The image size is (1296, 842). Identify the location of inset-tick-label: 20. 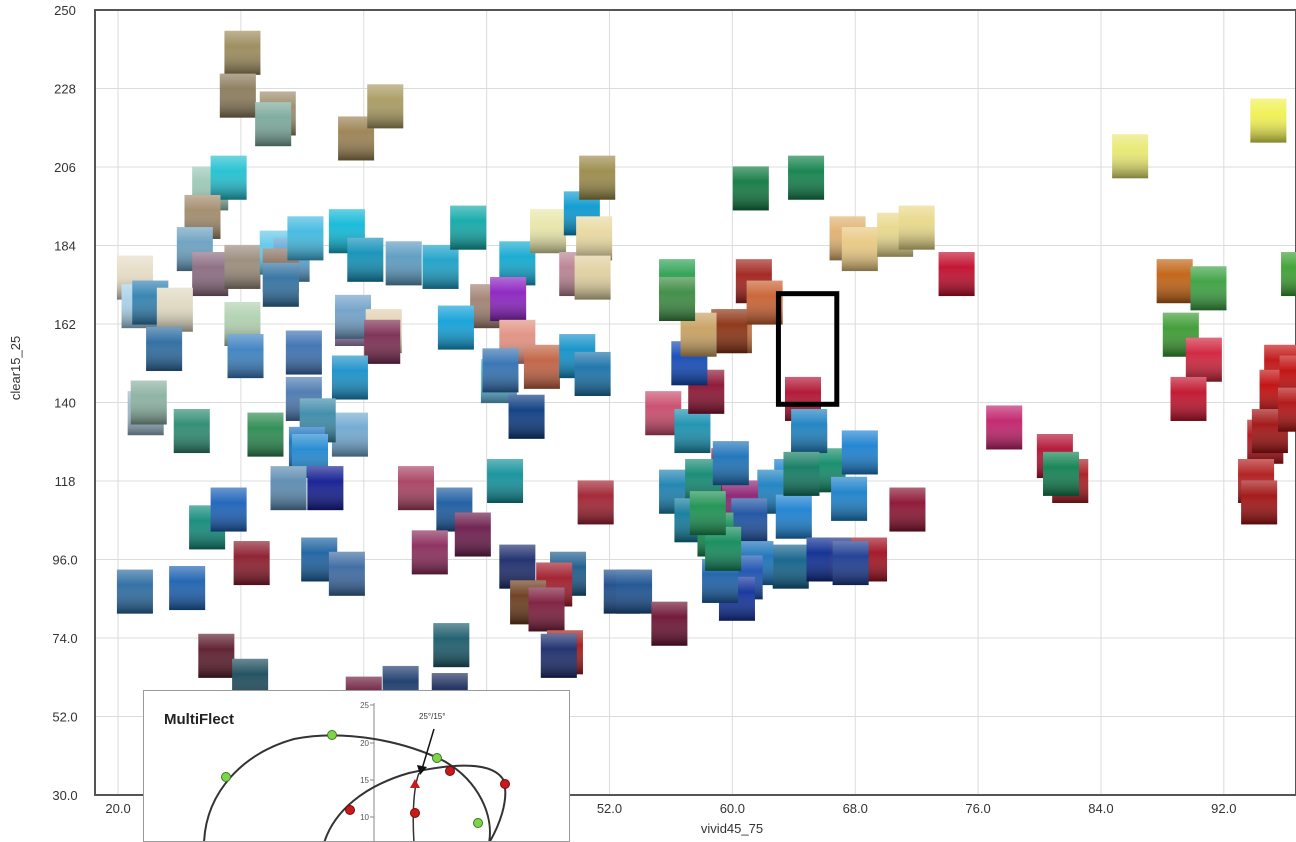
(364, 743).